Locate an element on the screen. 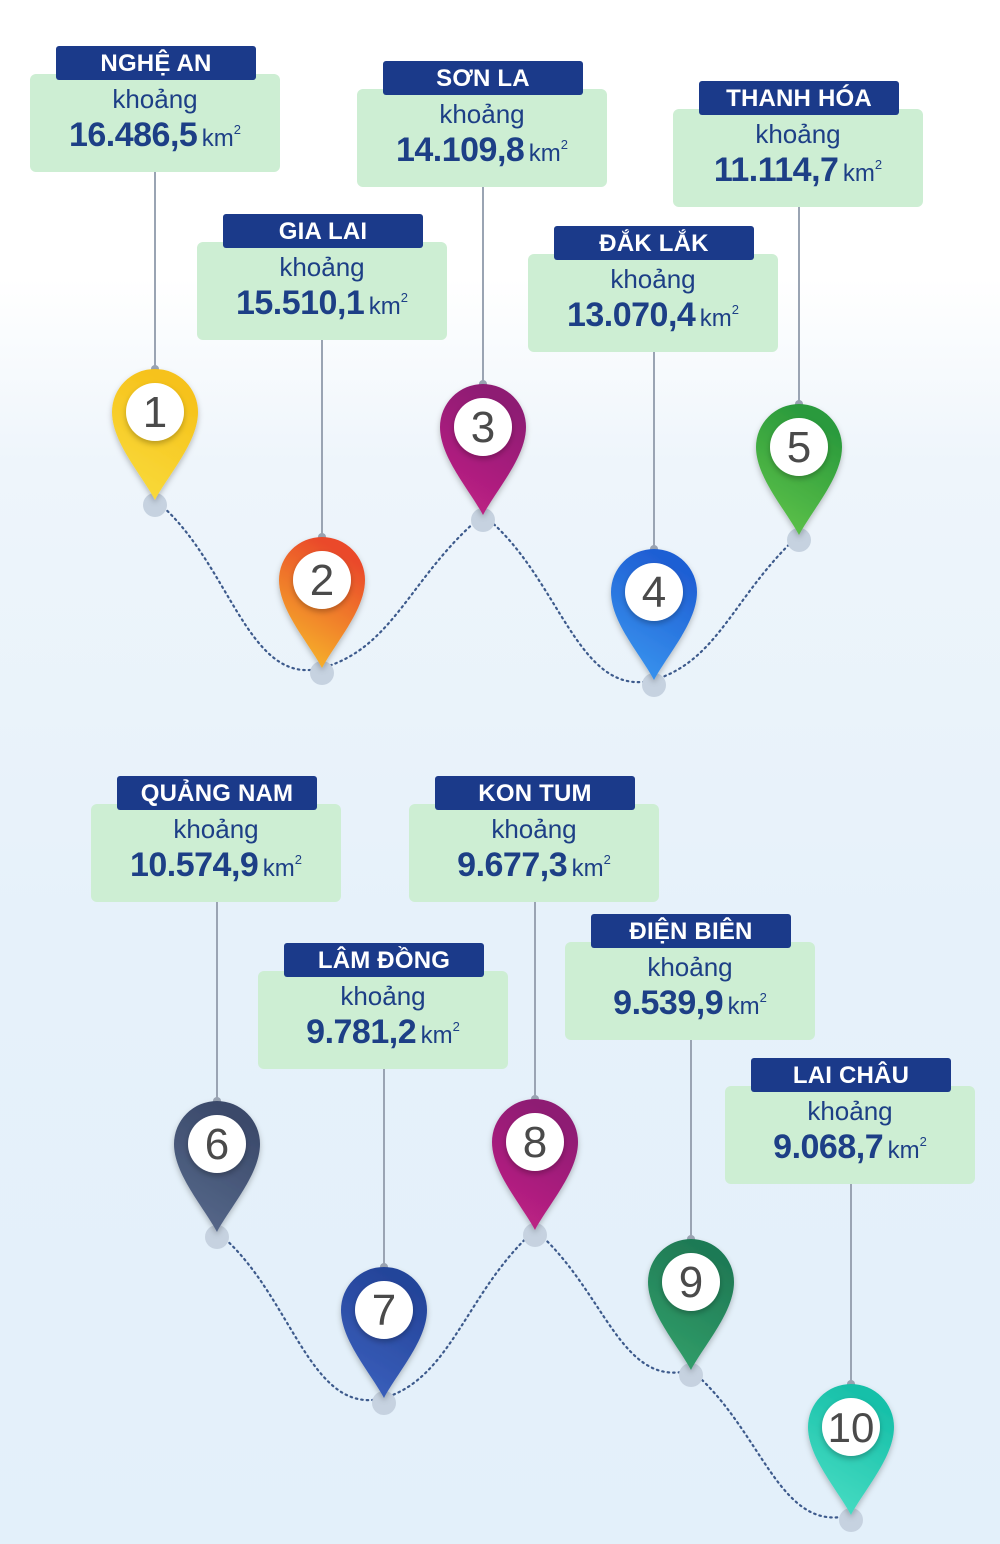  area-value: 11.114,7 km2 is located at coordinates (798, 170).